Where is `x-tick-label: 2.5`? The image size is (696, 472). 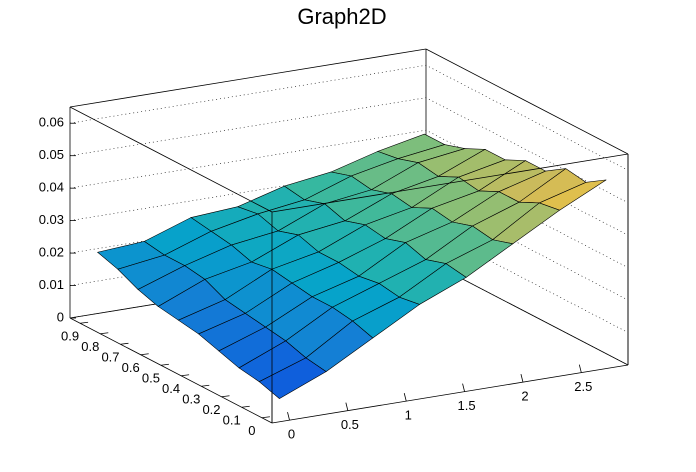
x-tick-label: 2.5 is located at coordinates (583, 386).